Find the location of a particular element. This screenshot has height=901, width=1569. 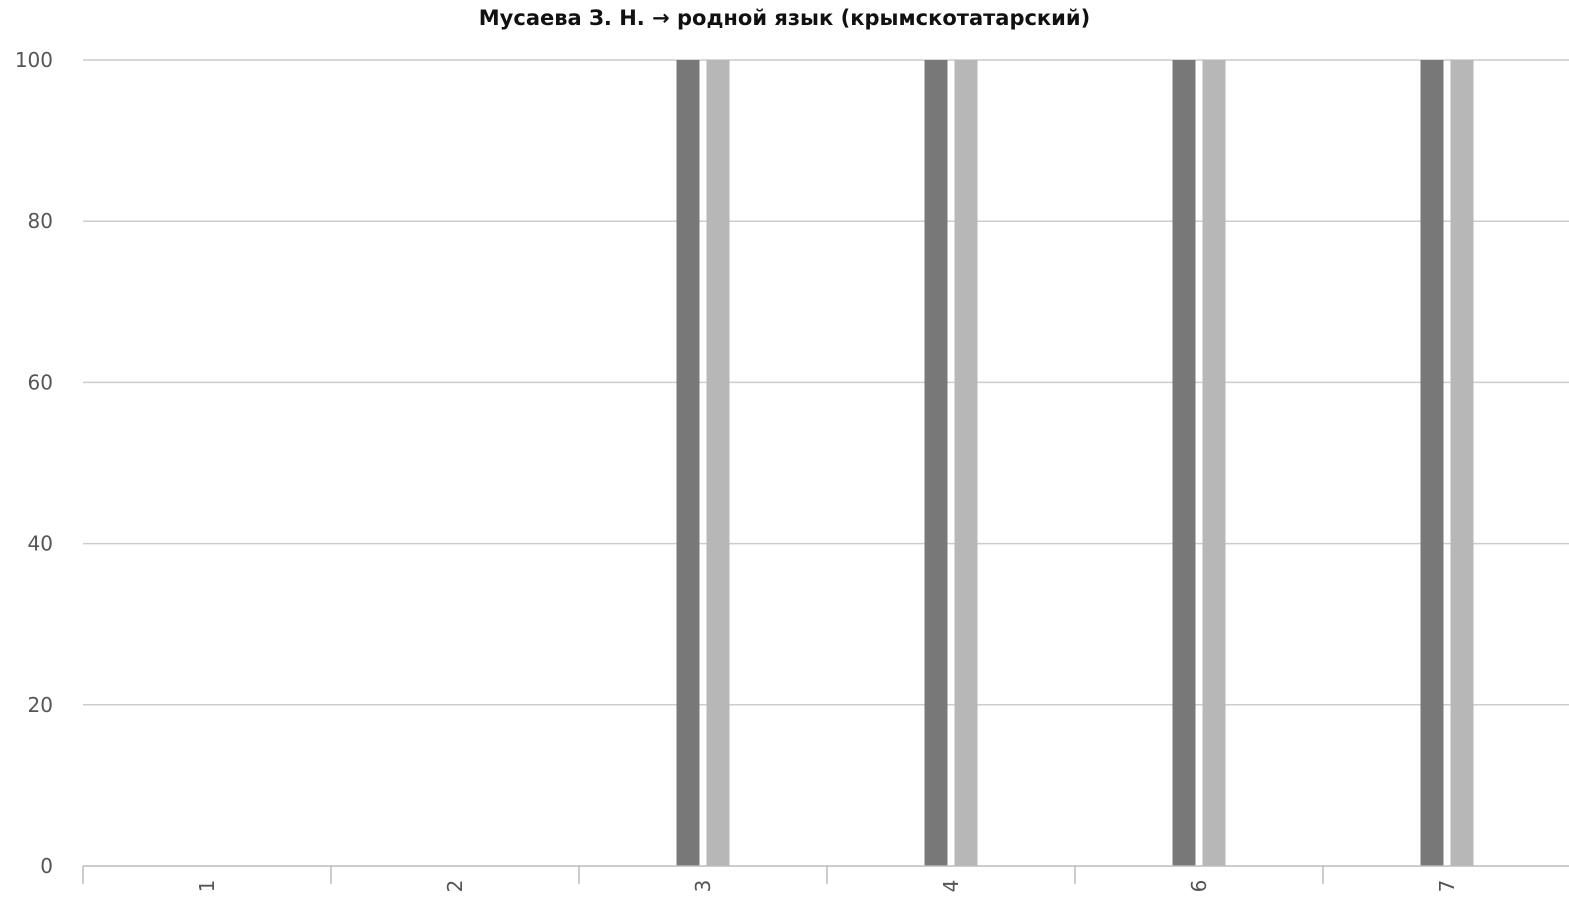

x-tick-label: 4 is located at coordinates (951, 886).